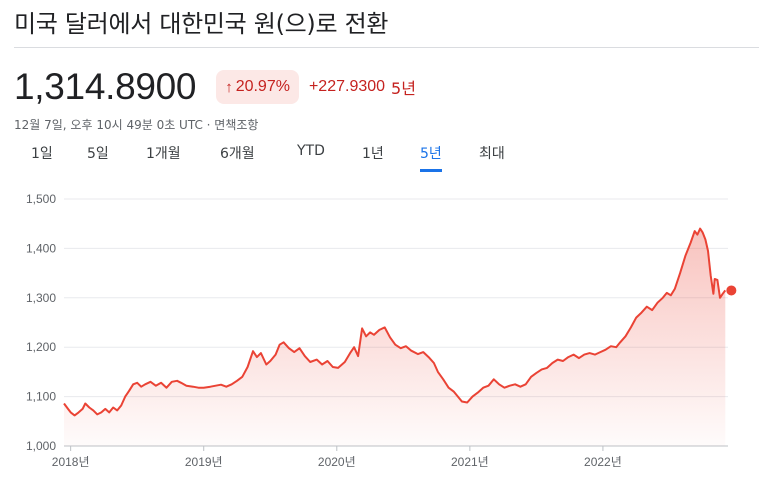 This screenshot has height=488, width=759. Describe the element at coordinates (470, 462) in the screenshot. I see `x-tick-label: 2021년` at that location.